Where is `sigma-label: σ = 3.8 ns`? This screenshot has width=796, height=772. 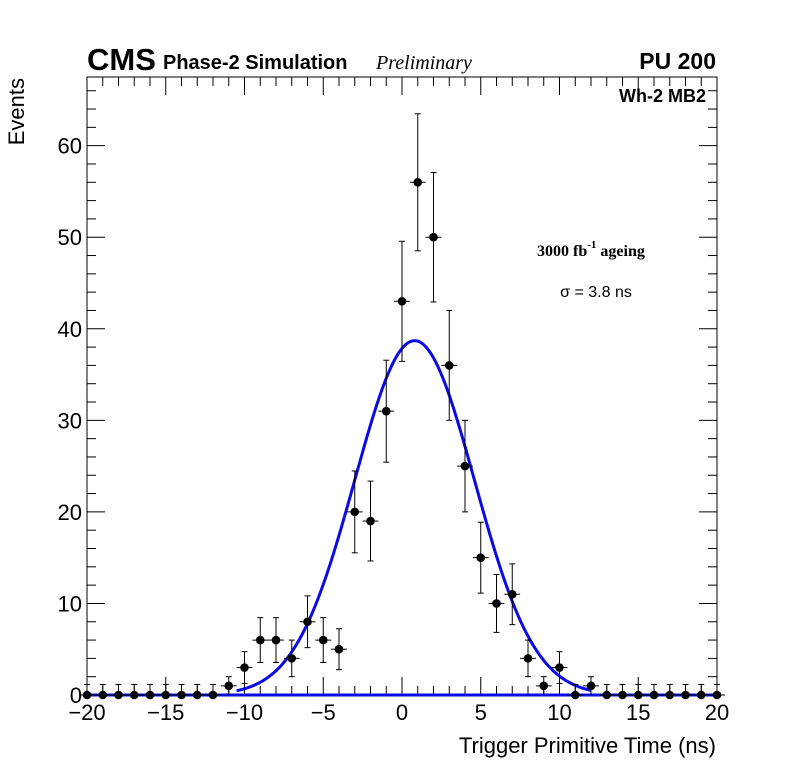
sigma-label: σ = 3.8 ns is located at coordinates (596, 292).